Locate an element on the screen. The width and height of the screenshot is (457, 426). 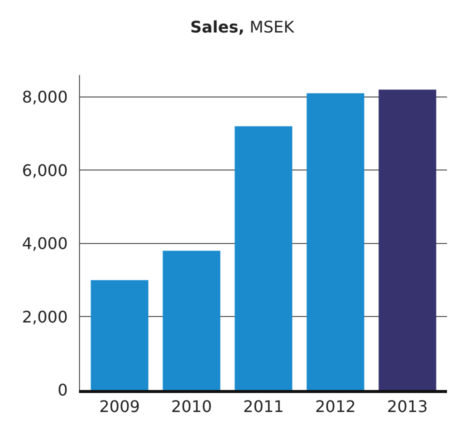
x-tick-label: 2010 is located at coordinates (191, 406).